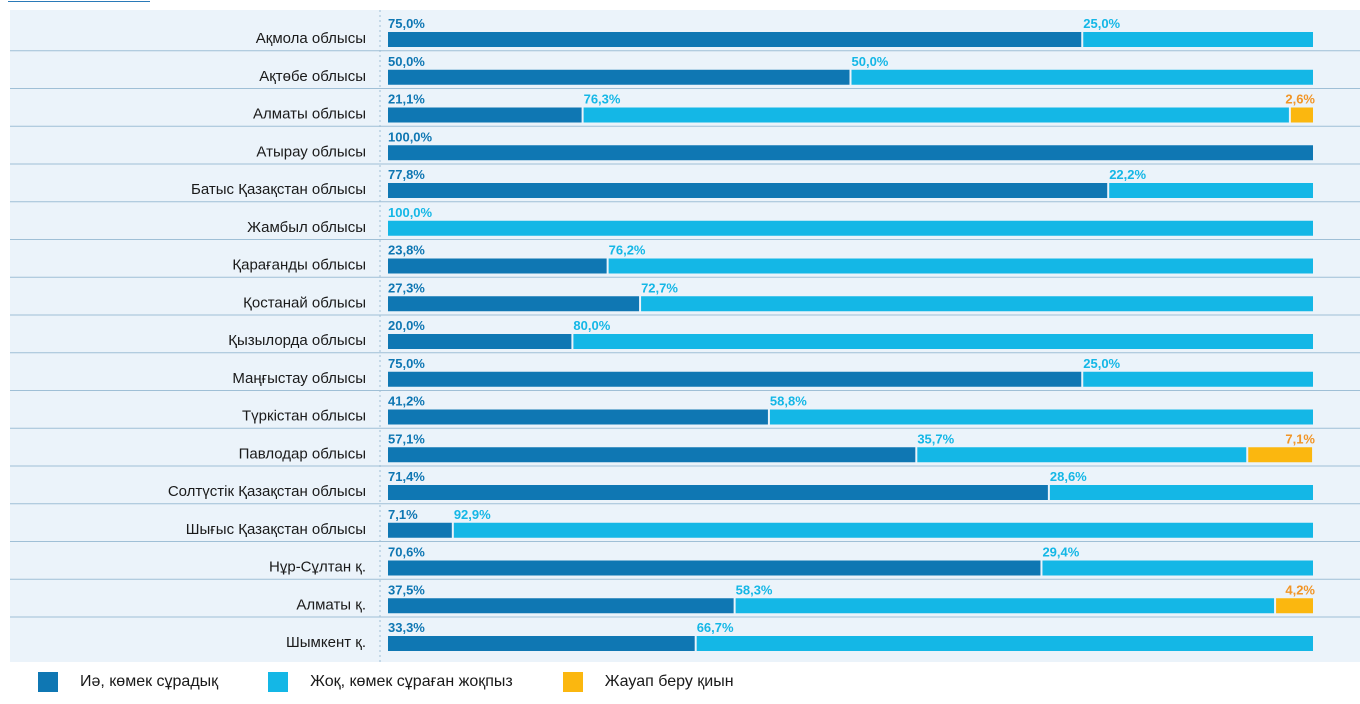  I want to click on category-label: Ақтөбе облысы, so click(312, 76).